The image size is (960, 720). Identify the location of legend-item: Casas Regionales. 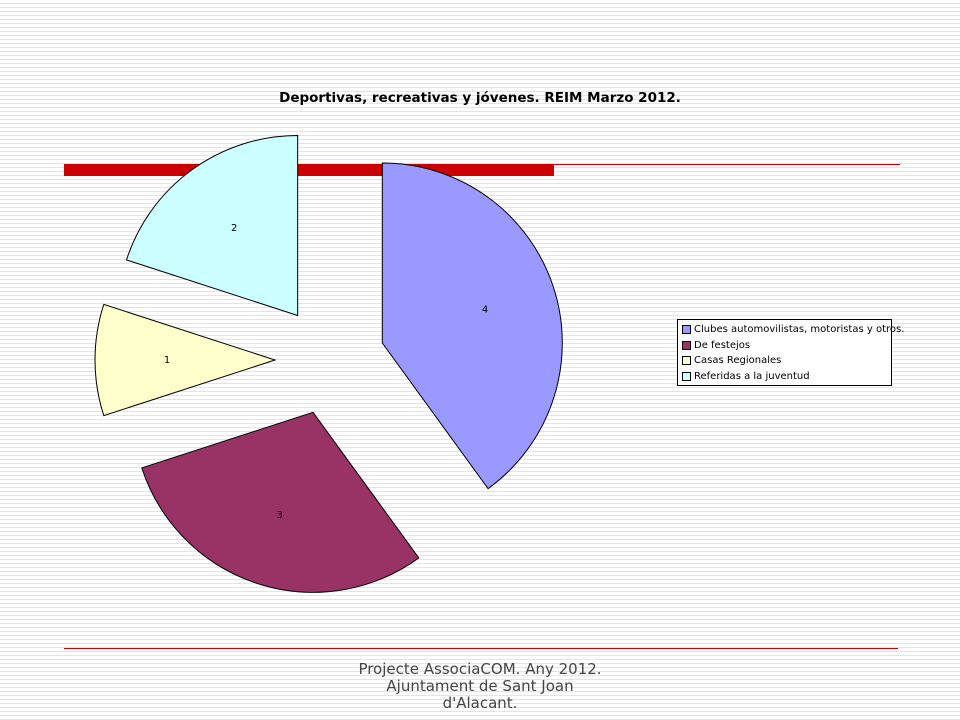
(784, 361).